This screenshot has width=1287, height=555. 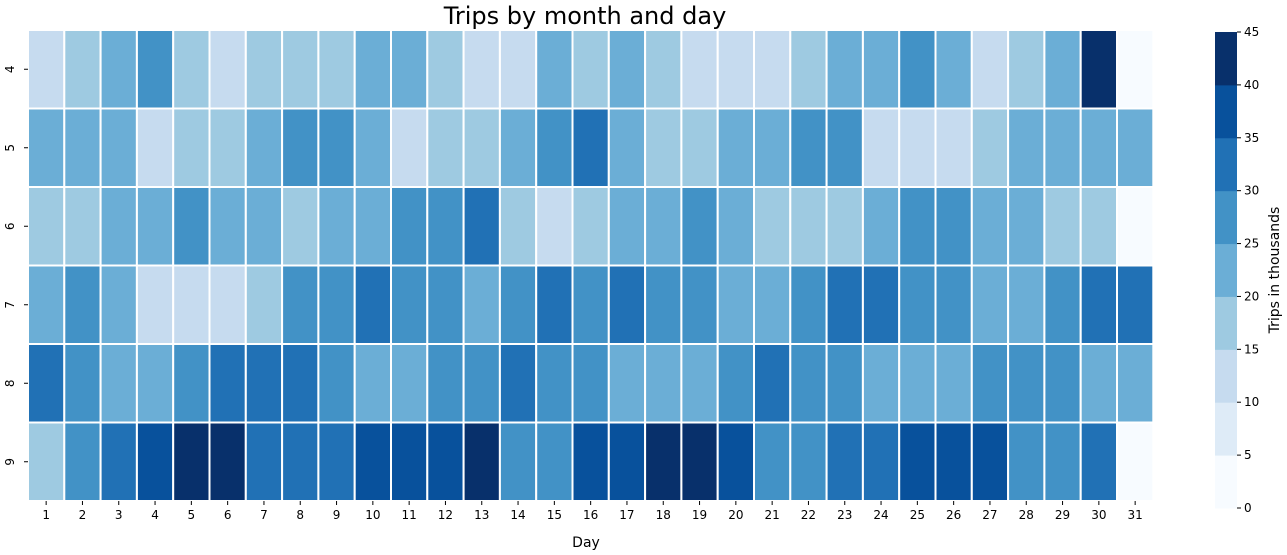 I want to click on colorbar-tick-label: 10, so click(x=1251, y=402).